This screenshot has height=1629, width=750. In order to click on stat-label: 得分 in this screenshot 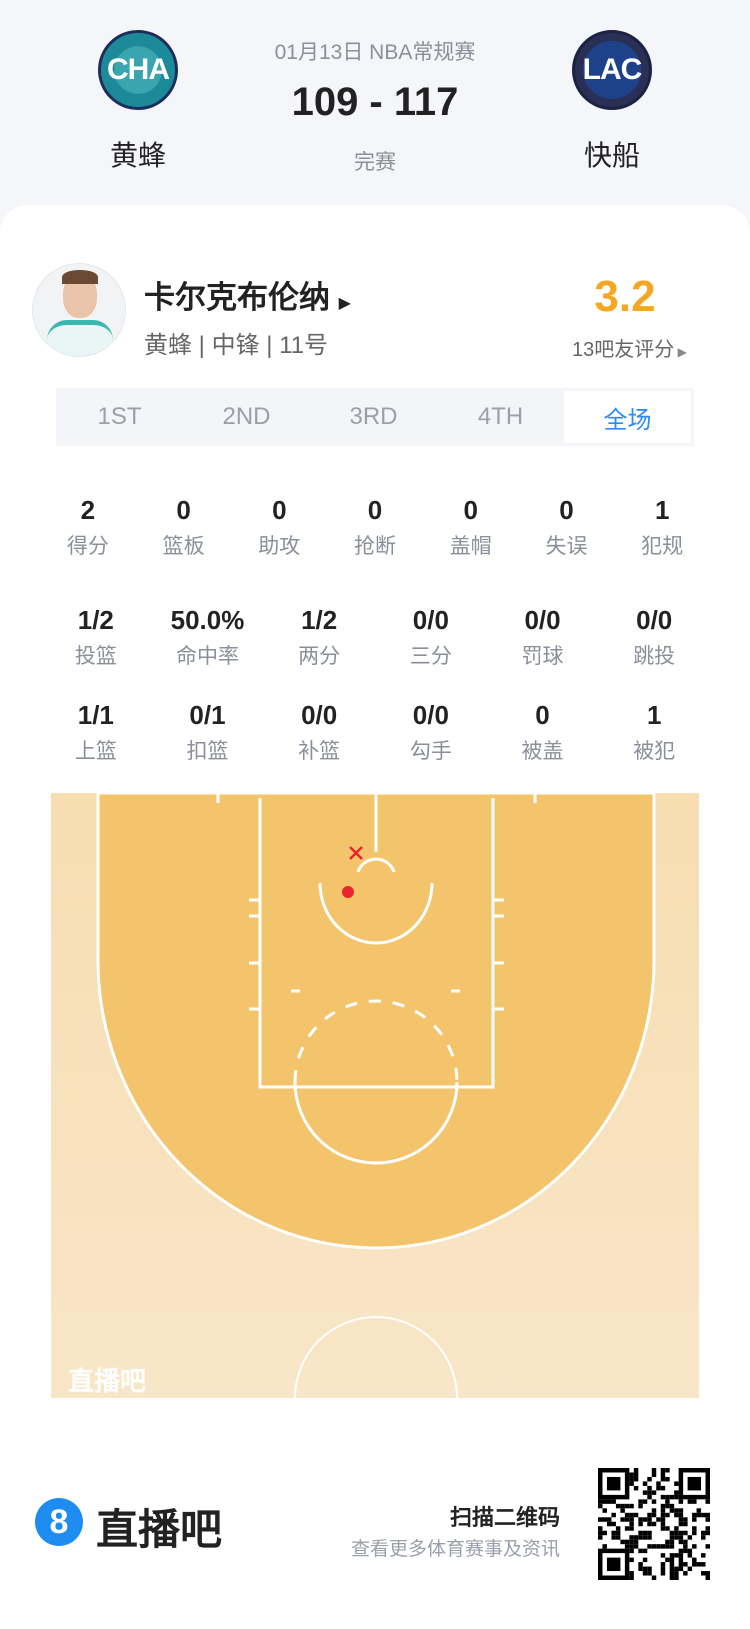, I will do `click(87, 546)`.